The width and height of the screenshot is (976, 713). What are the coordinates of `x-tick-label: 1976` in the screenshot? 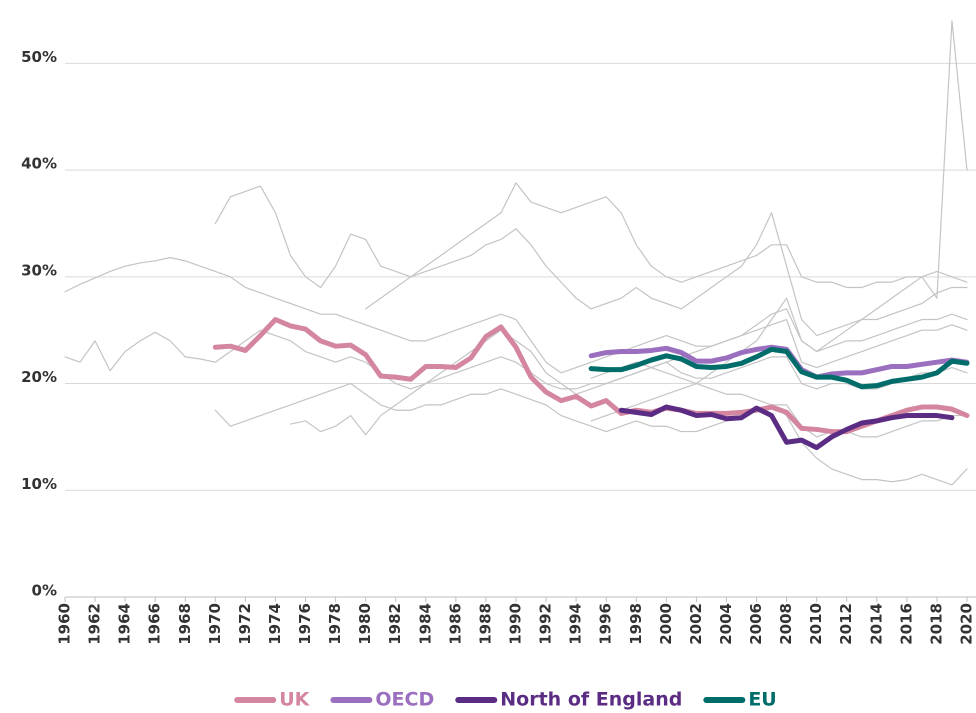 It's located at (305, 624).